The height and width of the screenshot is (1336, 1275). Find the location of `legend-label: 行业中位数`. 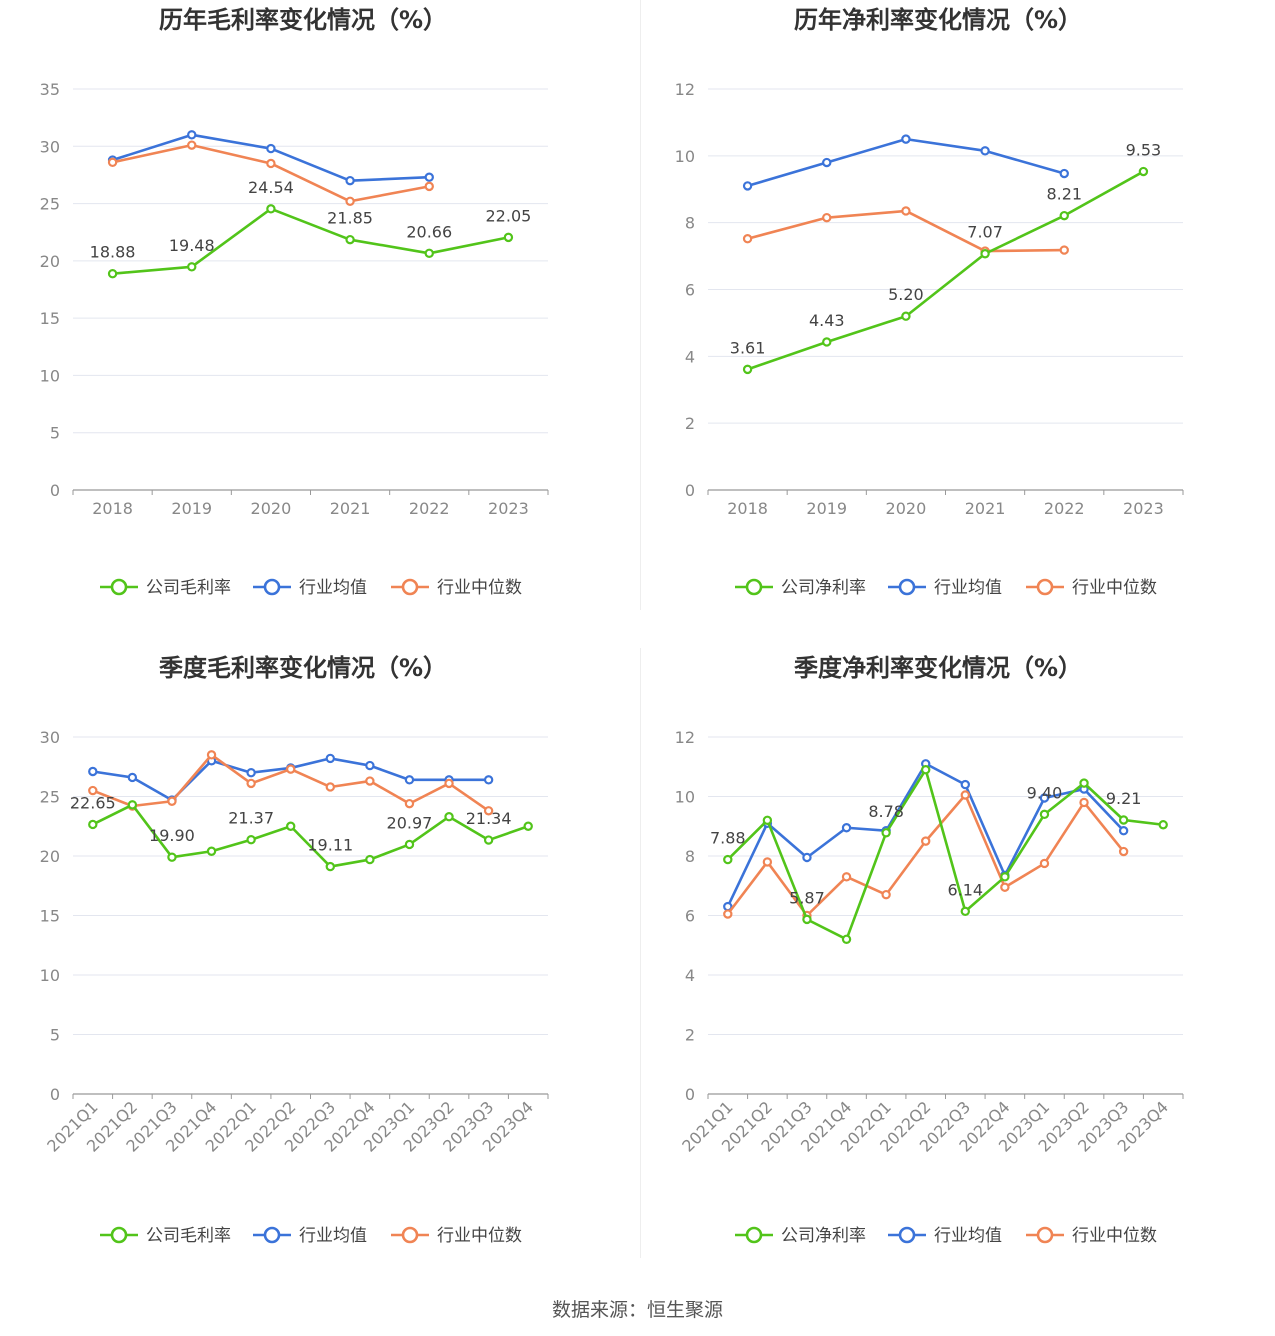

legend-label: 行业中位数 is located at coordinates (479, 588).